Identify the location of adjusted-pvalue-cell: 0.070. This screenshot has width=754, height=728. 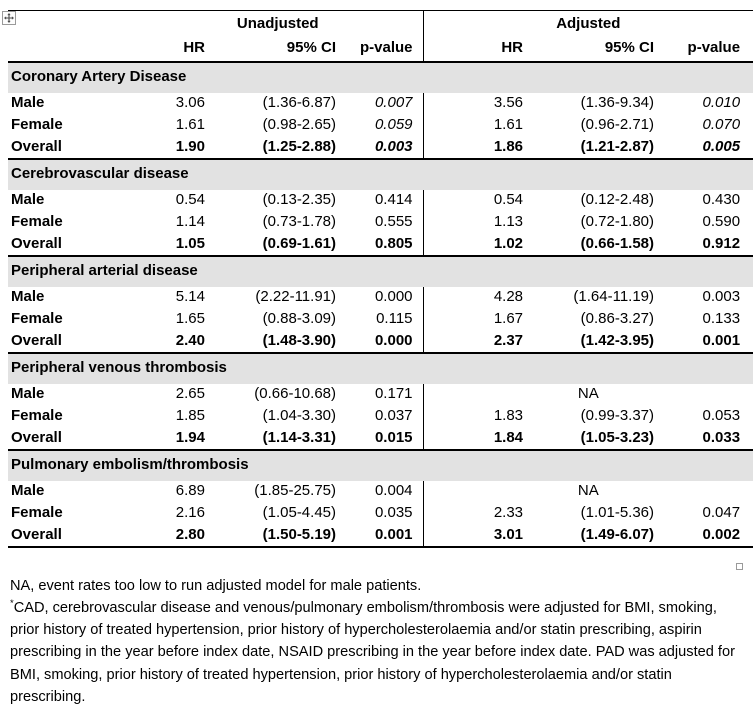
(721, 125).